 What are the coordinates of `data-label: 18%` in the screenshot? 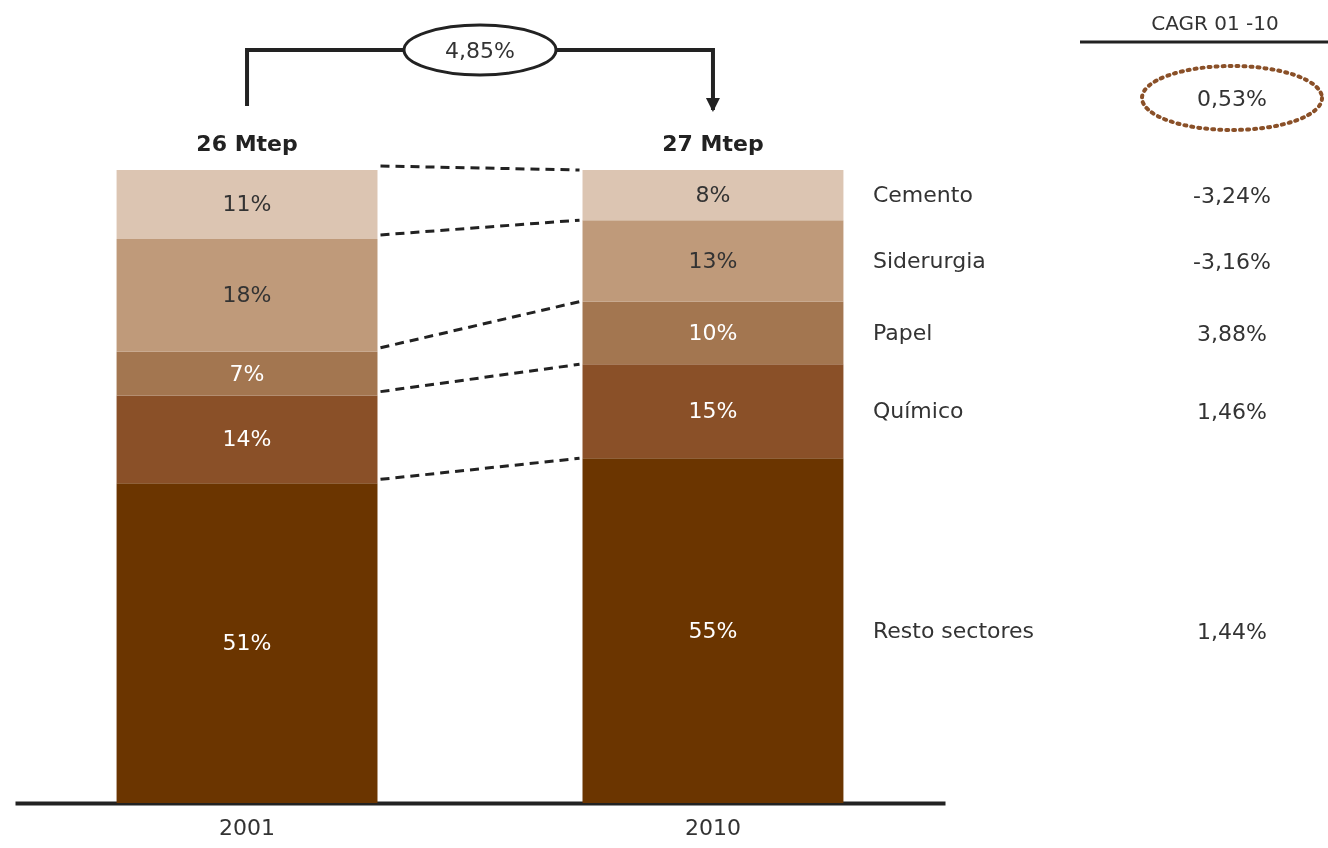 It's located at (247, 295).